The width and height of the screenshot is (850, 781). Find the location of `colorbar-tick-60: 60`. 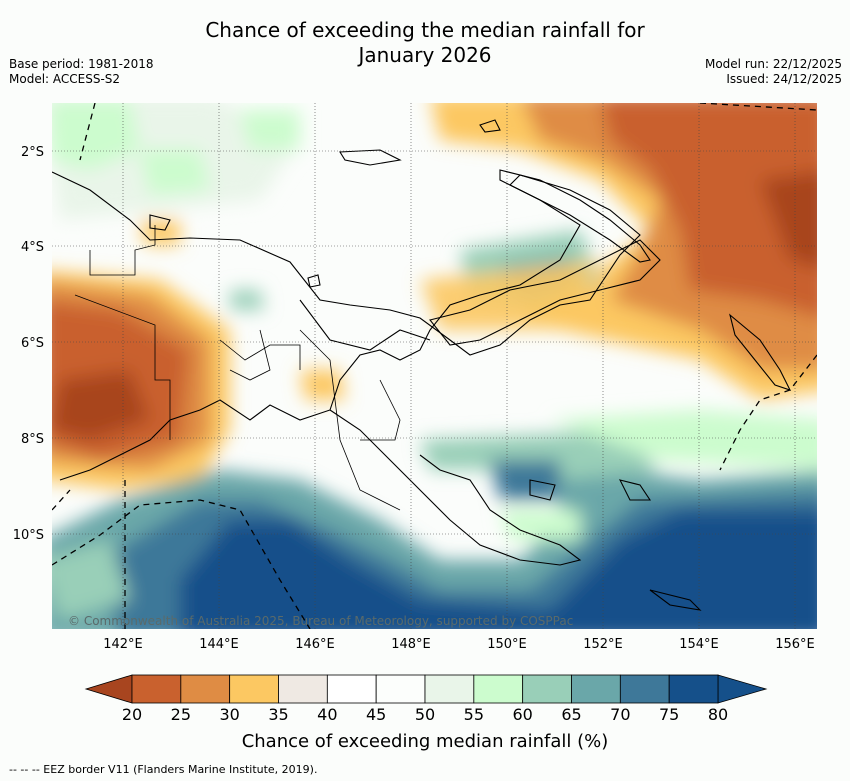

colorbar-tick-60: 60 is located at coordinates (522, 714).